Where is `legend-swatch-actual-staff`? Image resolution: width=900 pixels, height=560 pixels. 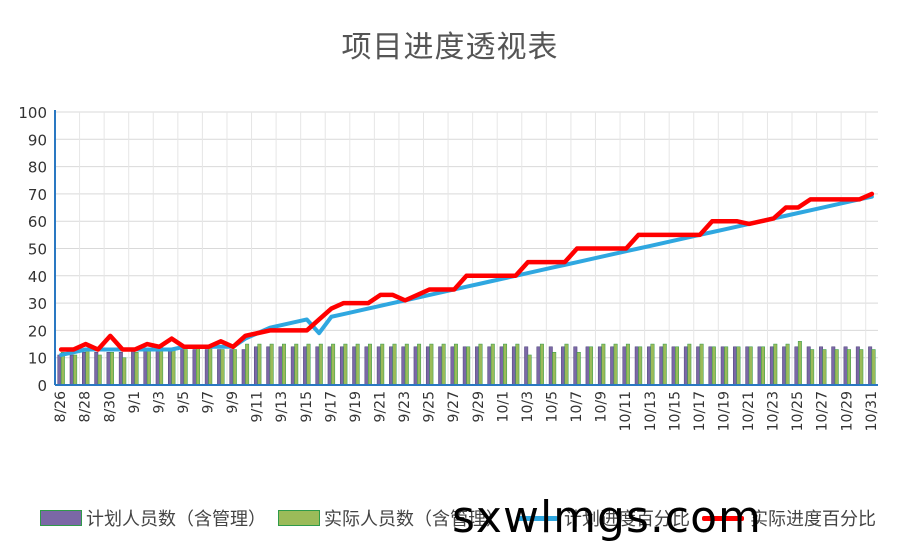 legend-swatch-actual-staff is located at coordinates (299, 518).